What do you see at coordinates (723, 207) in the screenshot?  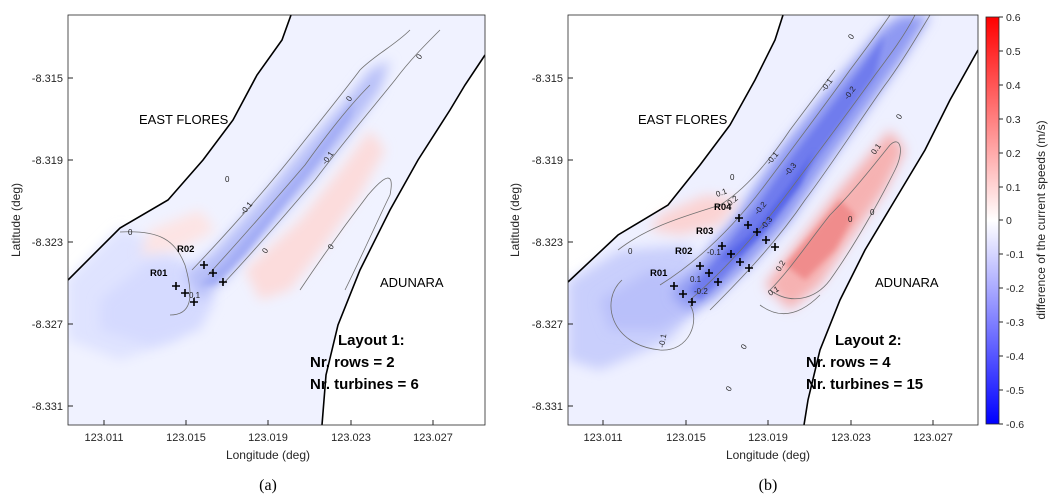 I see `row-label: R04` at bounding box center [723, 207].